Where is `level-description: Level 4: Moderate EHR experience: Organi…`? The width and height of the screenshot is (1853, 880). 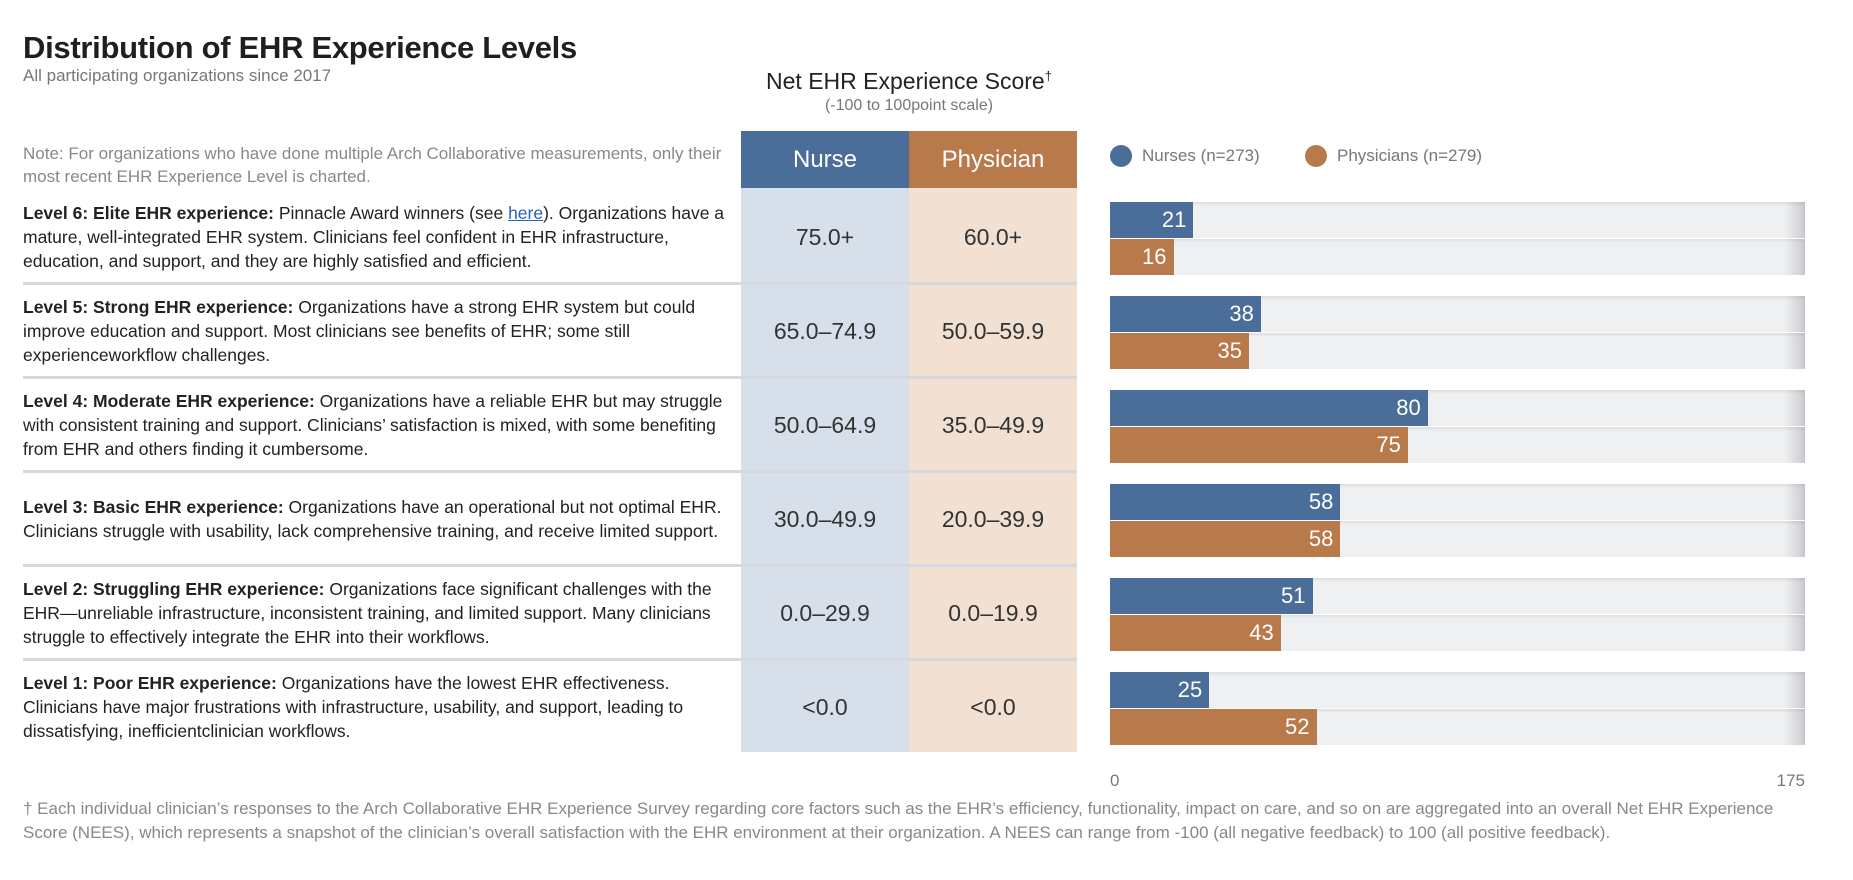 level-description: Level 4: Moderate EHR experience: Organi… is located at coordinates (380, 425).